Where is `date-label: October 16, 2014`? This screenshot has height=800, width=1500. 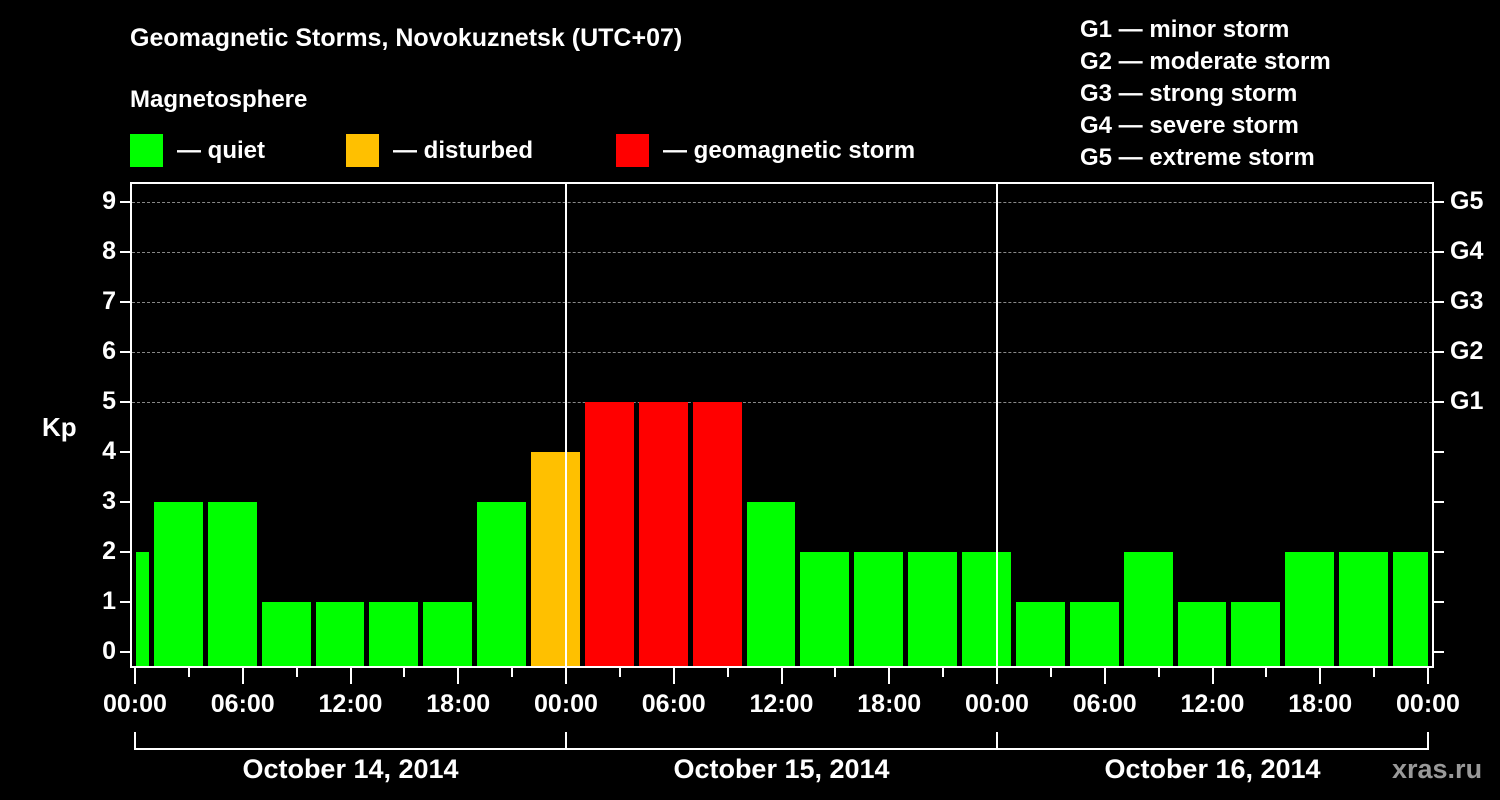
date-label: October 16, 2014 is located at coordinates (1212, 769).